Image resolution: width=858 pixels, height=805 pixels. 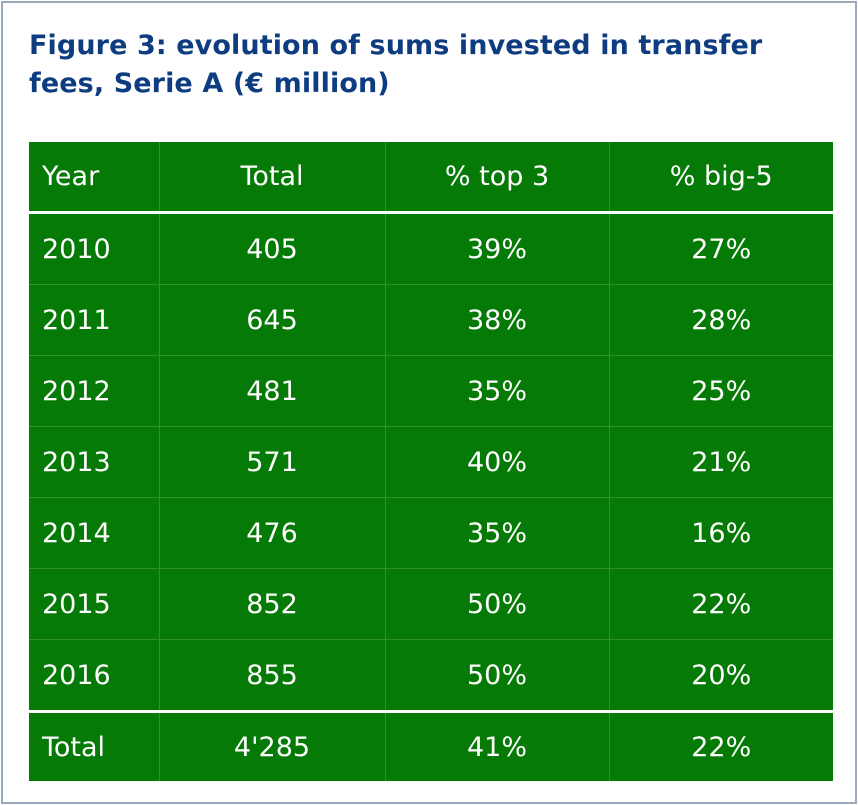 What do you see at coordinates (94, 320) in the screenshot?
I see `year-cell: 2011` at bounding box center [94, 320].